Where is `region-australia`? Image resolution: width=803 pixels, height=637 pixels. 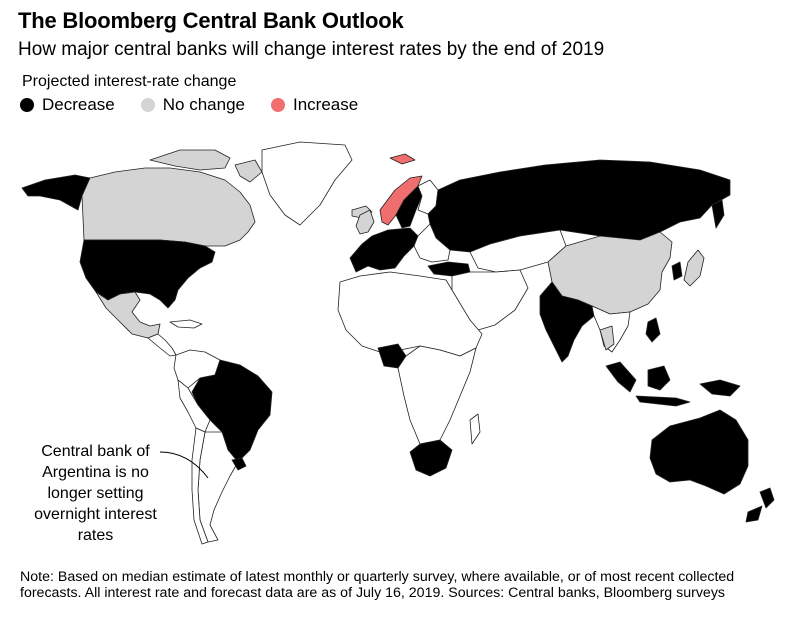 region-australia is located at coordinates (699, 452).